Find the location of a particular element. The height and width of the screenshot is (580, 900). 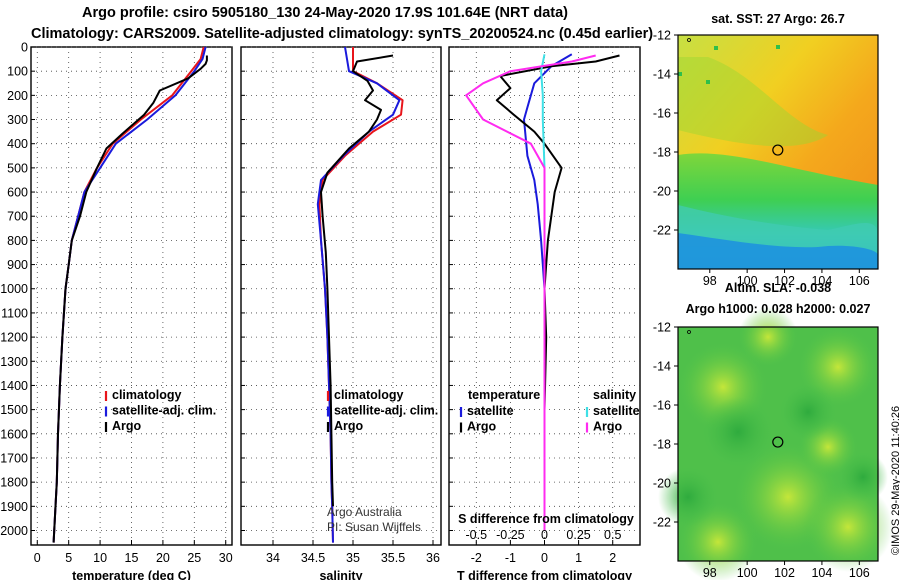

depth-tick-label: 900 is located at coordinates (17, 265).